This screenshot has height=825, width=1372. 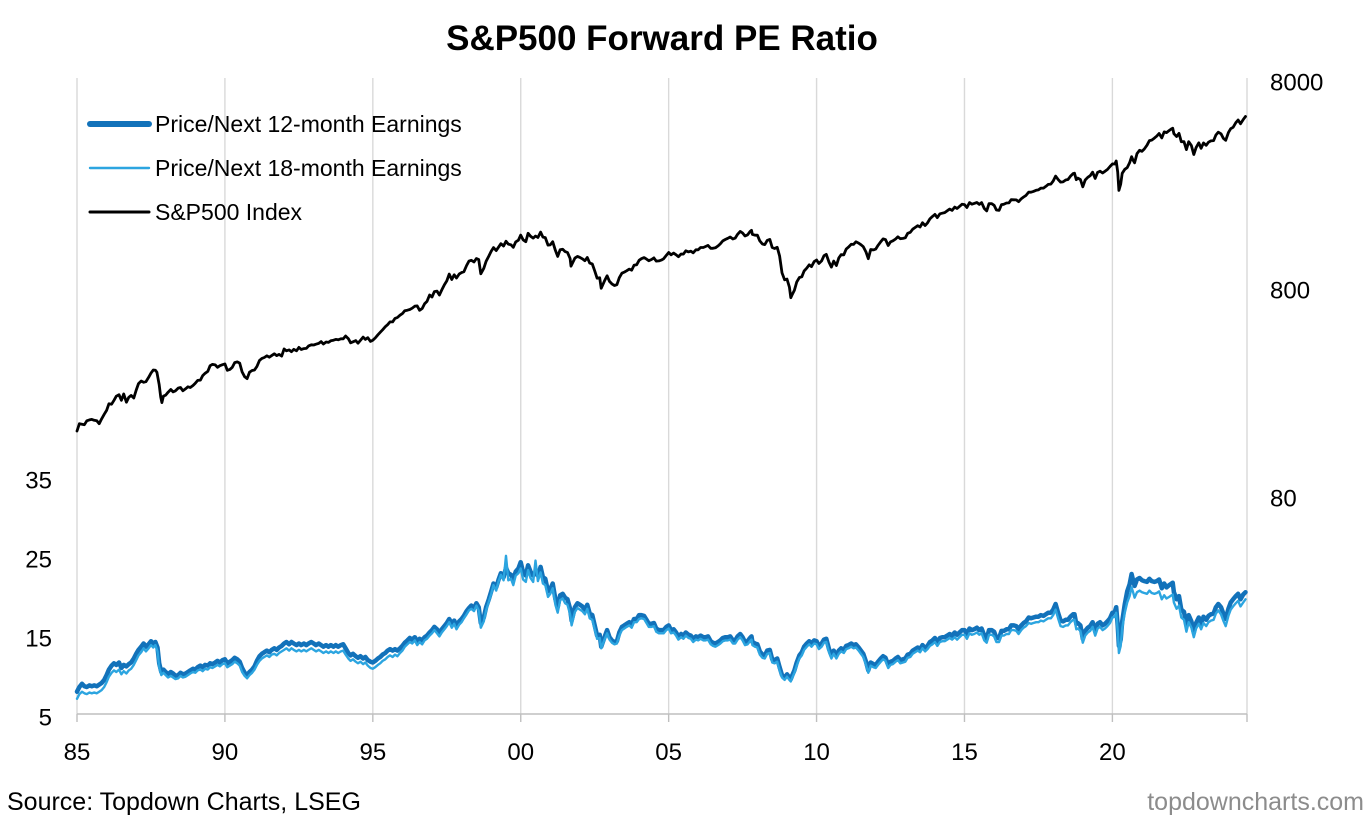 What do you see at coordinates (225, 752) in the screenshot?
I see `x-axis-label: 90` at bounding box center [225, 752].